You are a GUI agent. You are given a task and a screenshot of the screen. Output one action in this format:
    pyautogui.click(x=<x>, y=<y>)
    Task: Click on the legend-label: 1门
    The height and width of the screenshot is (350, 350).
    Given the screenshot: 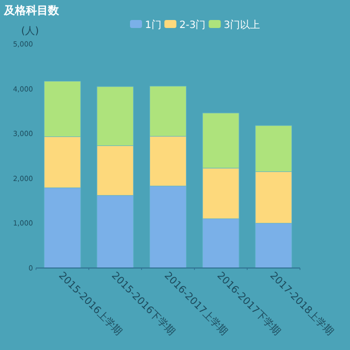 What is the action you would take?
    pyautogui.click(x=153, y=25)
    